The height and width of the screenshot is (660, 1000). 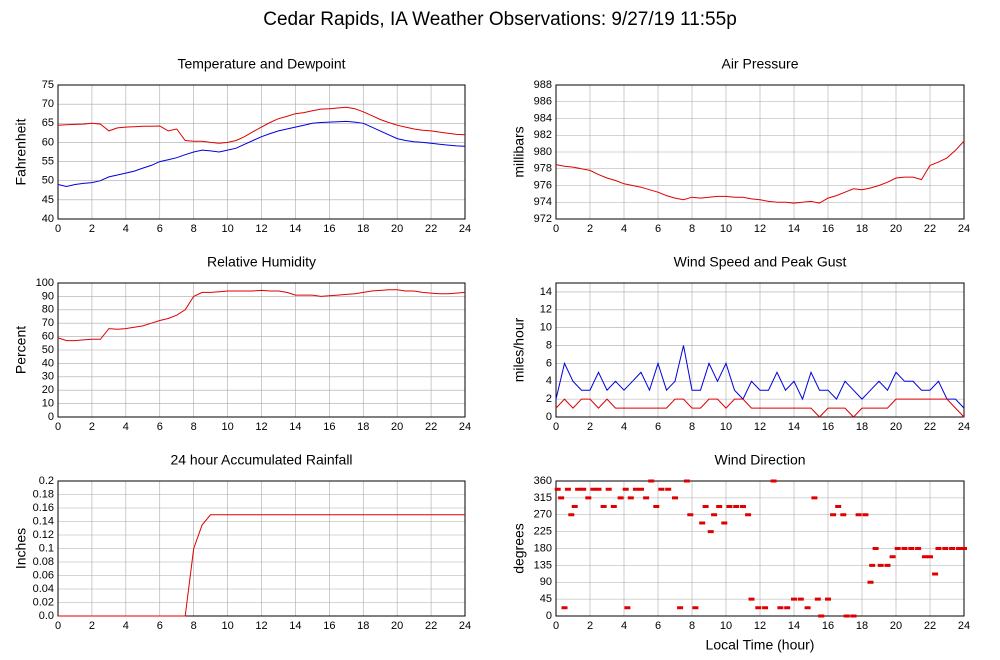 I want to click on y-tick-label: 0.12, so click(x=43, y=535).